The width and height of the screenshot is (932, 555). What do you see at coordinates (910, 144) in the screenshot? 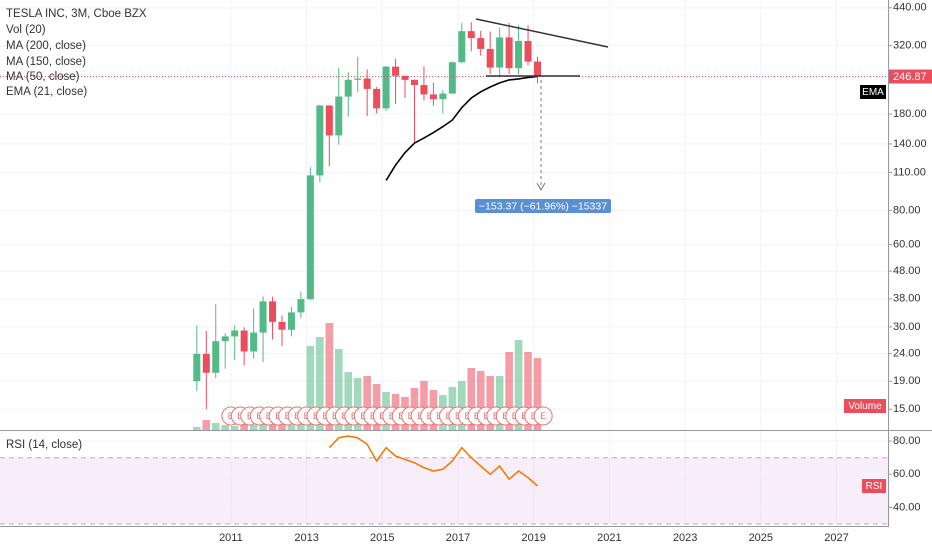
I see `y-tick-label: 140.00` at bounding box center [910, 144].